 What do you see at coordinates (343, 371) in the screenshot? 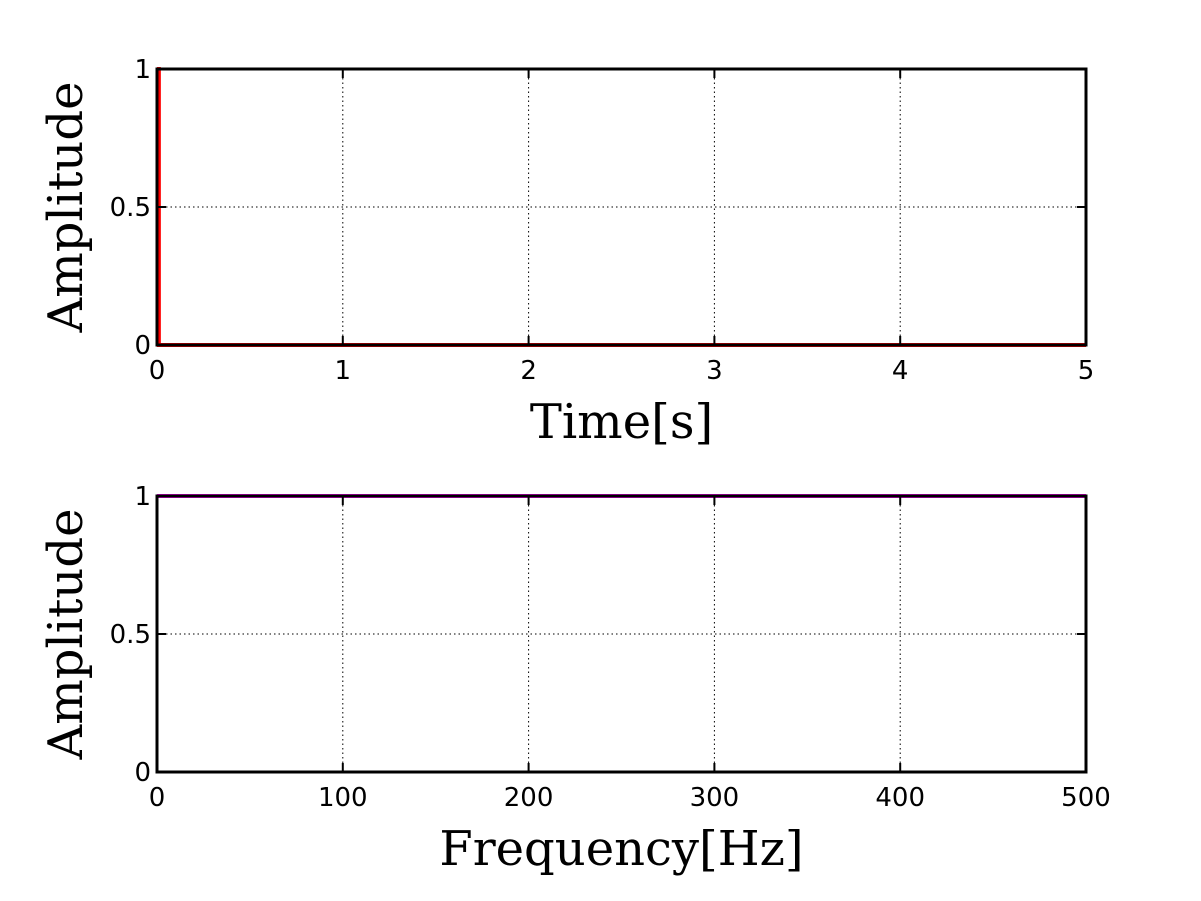
I see `x-tick-label: 1` at bounding box center [343, 371].